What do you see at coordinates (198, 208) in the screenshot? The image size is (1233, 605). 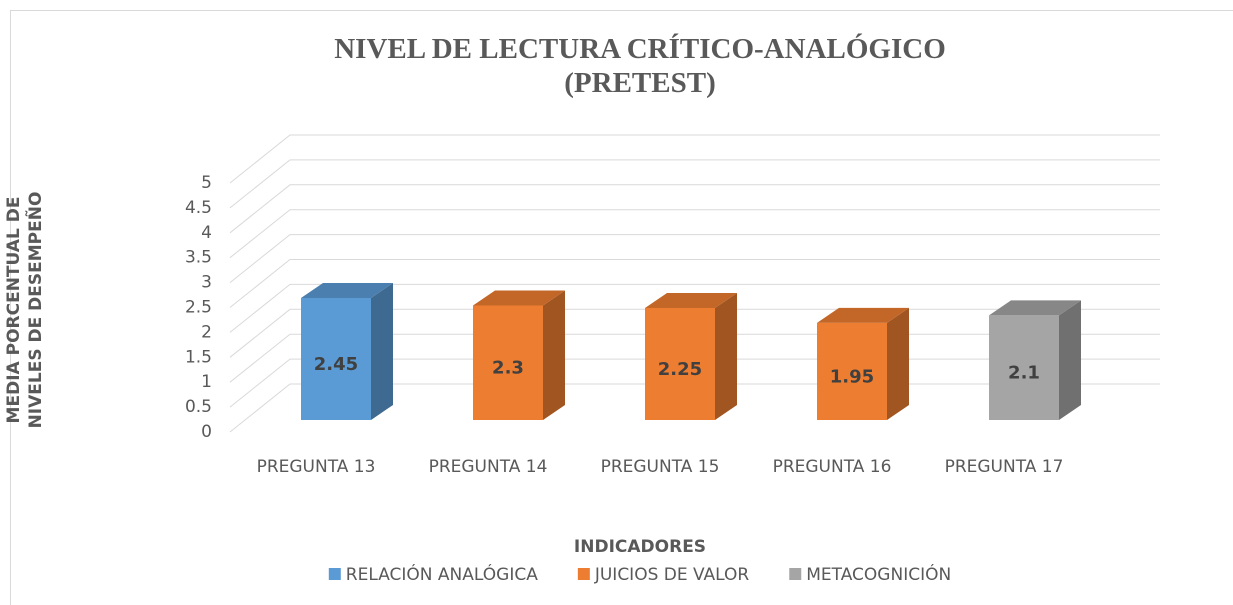 I see `y-tick-label: 4.5` at bounding box center [198, 208].